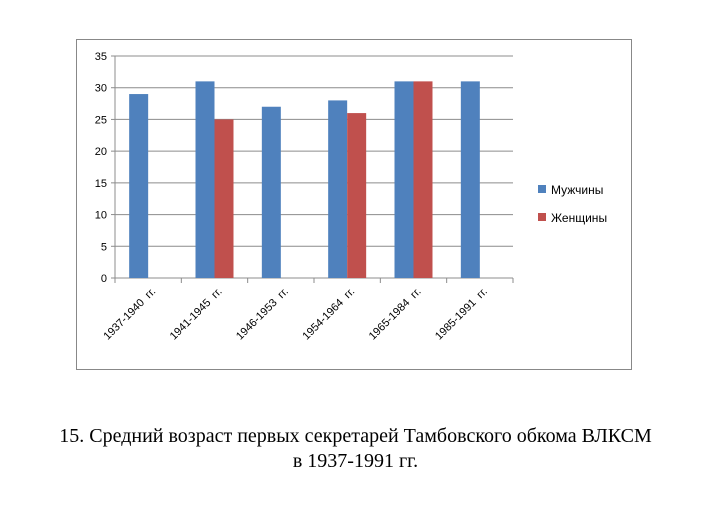 The width and height of the screenshot is (711, 509). I want to click on x-category-label: 1954-1964 гг., so click(328, 314).